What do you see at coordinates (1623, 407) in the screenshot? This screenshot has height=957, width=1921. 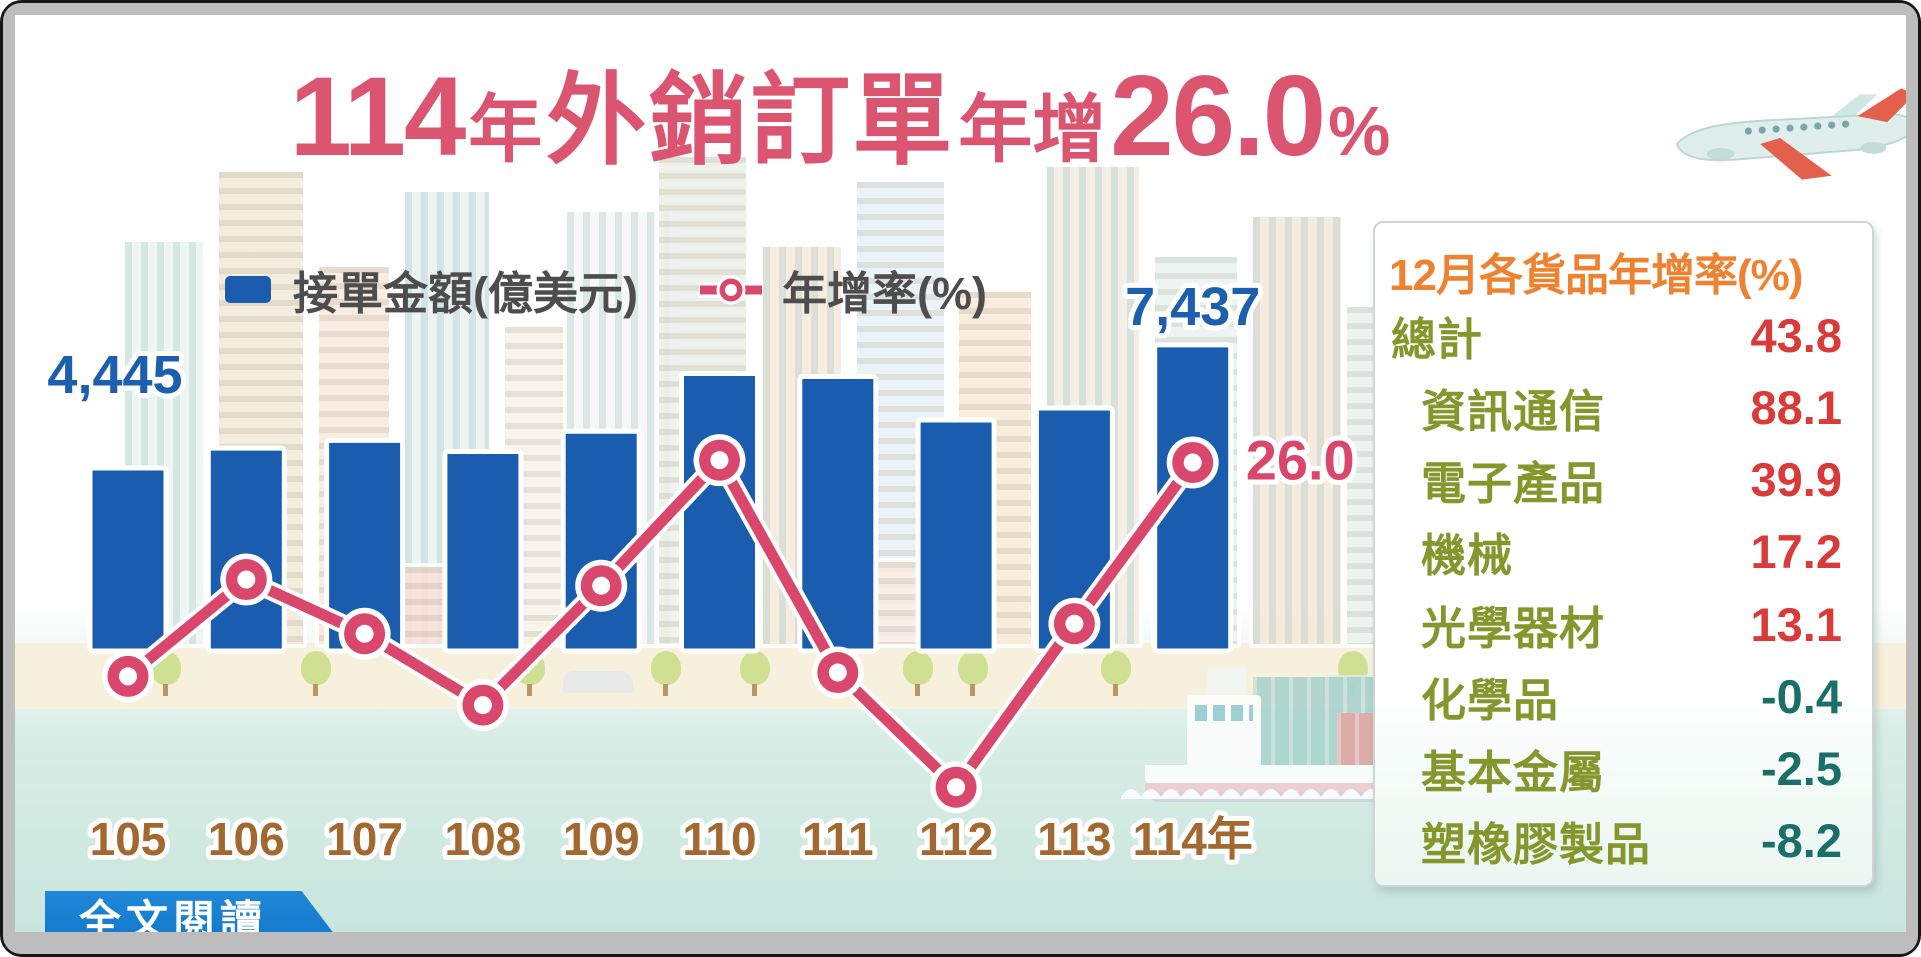 I see `commodity-row: 資訊通信 88.1` at bounding box center [1623, 407].